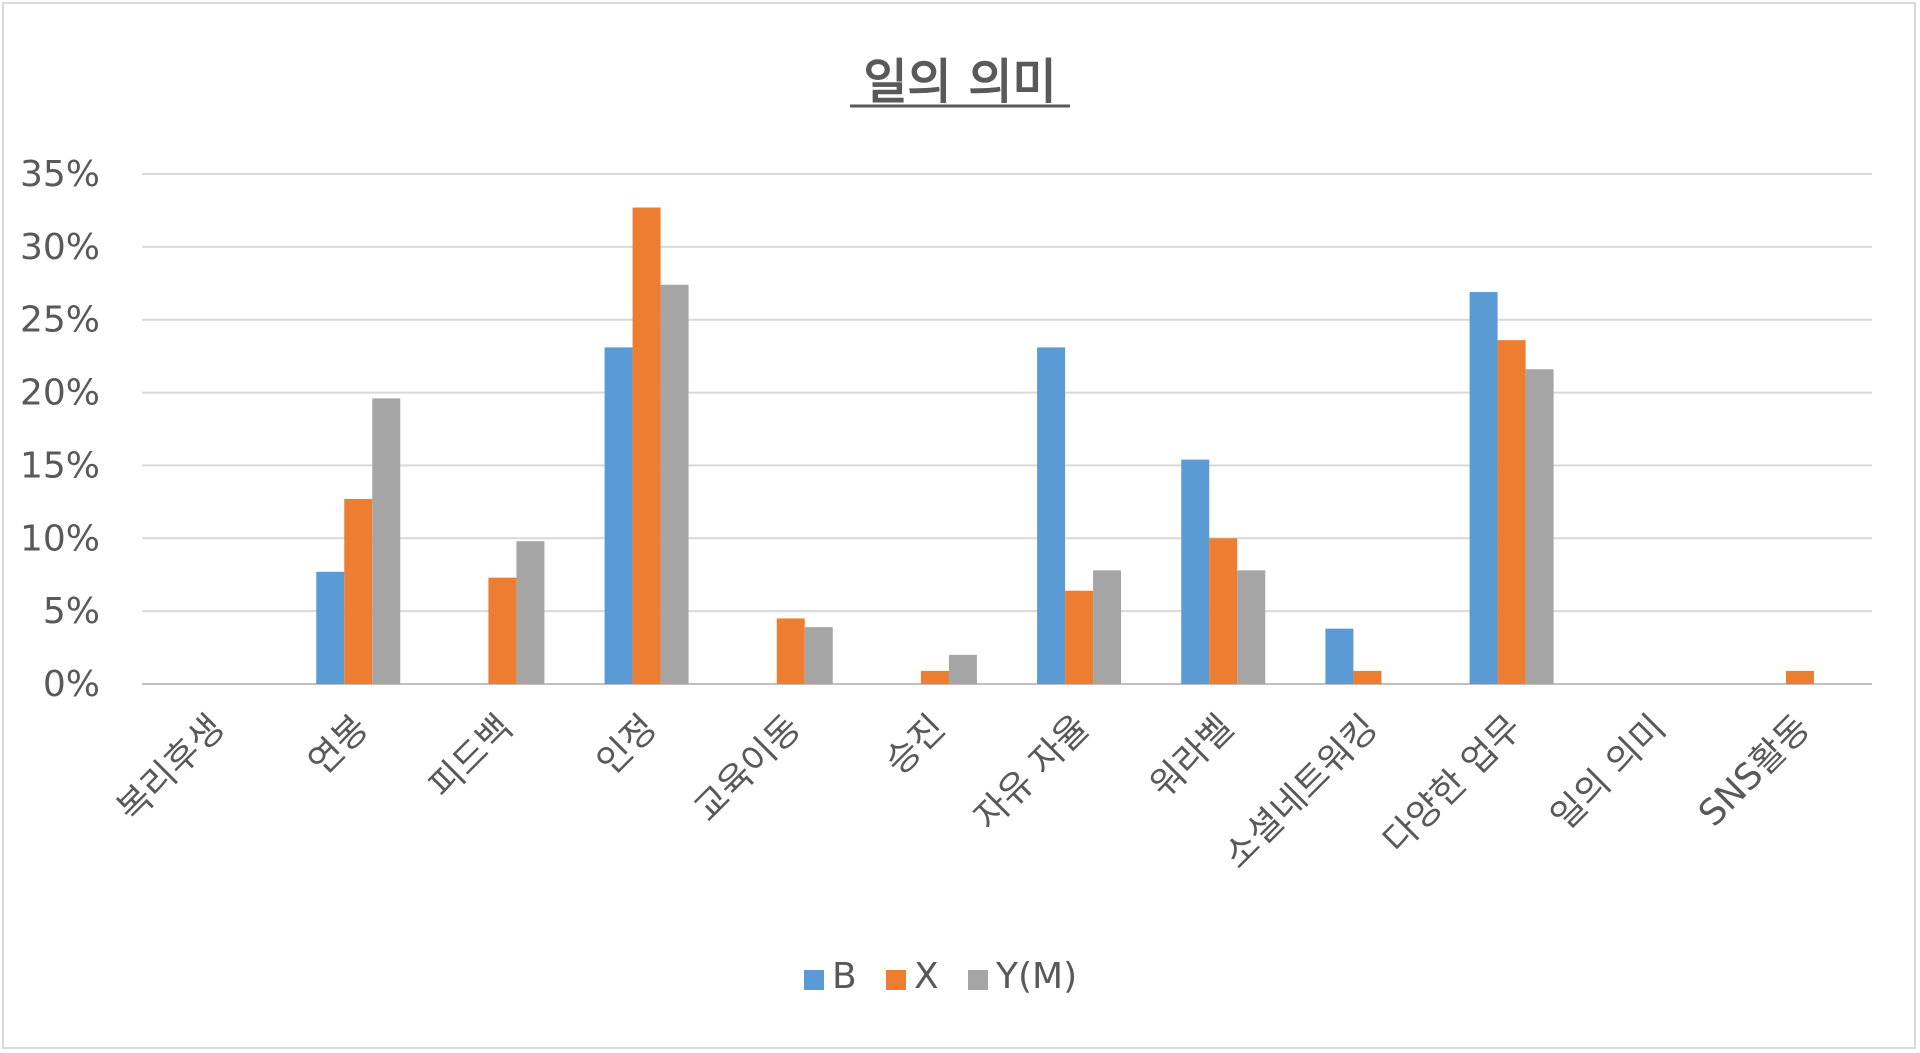 The width and height of the screenshot is (1920, 1053). I want to click on chart-title-group: 일의 의미, so click(960, 82).